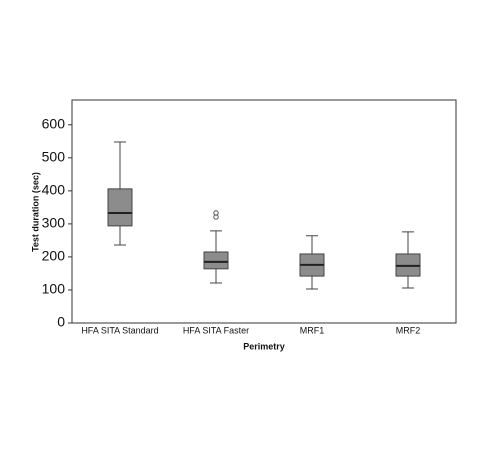  Describe the element at coordinates (54, 123) in the screenshot. I see `y-tick-label: 600` at that location.